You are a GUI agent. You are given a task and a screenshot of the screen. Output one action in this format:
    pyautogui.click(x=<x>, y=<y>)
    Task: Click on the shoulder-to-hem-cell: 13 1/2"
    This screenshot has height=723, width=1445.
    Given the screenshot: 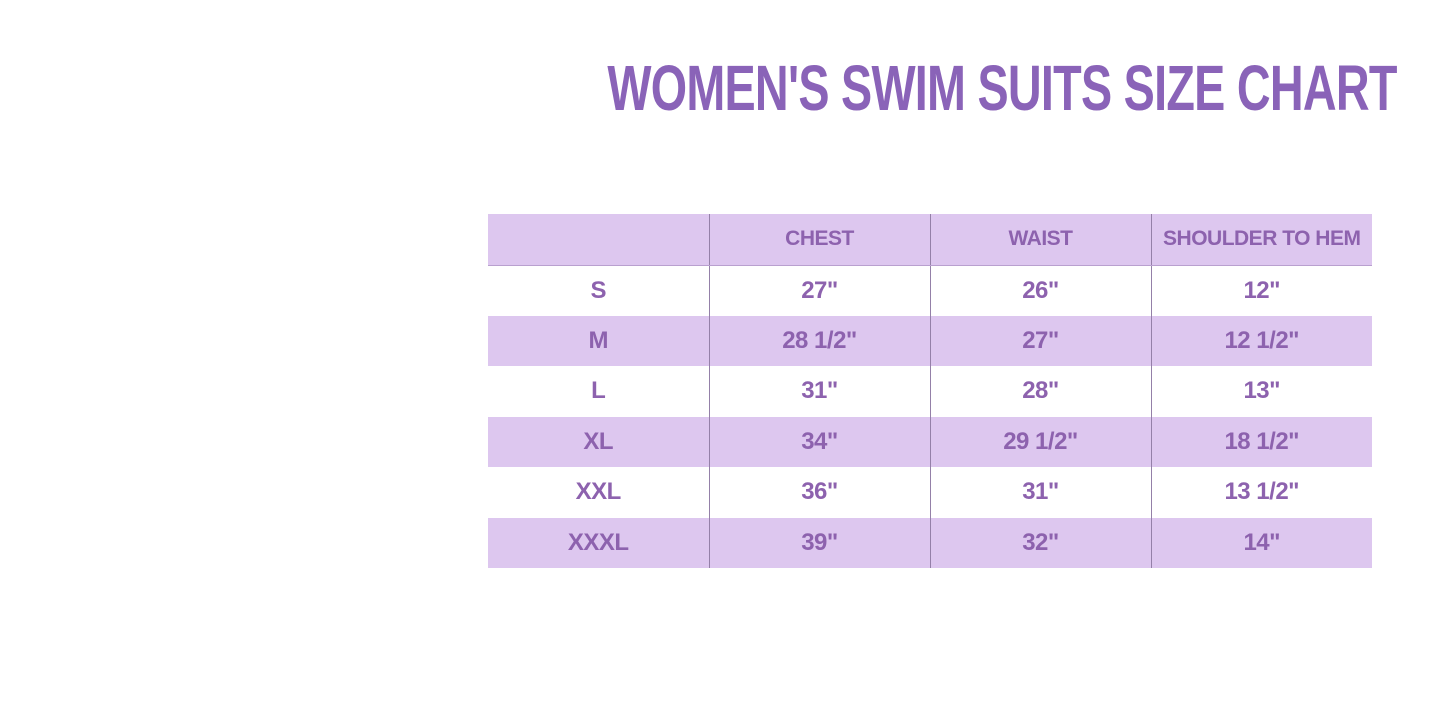 What is the action you would take?
    pyautogui.click(x=1261, y=492)
    